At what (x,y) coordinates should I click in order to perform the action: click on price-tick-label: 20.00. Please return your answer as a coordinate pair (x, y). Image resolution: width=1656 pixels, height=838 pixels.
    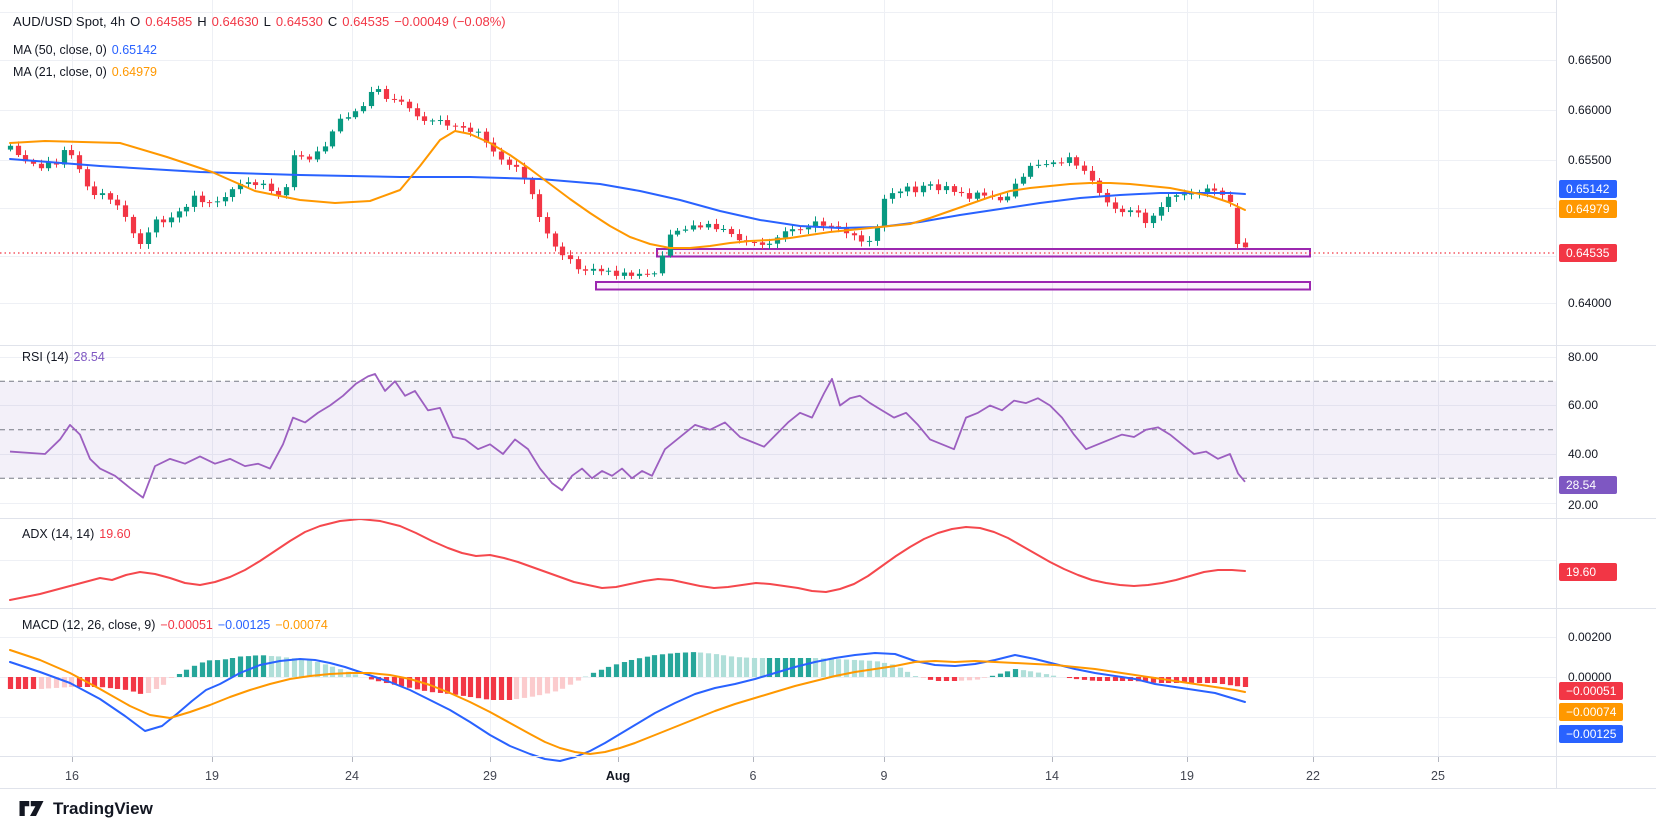
    Looking at the image, I should click on (1583, 505).